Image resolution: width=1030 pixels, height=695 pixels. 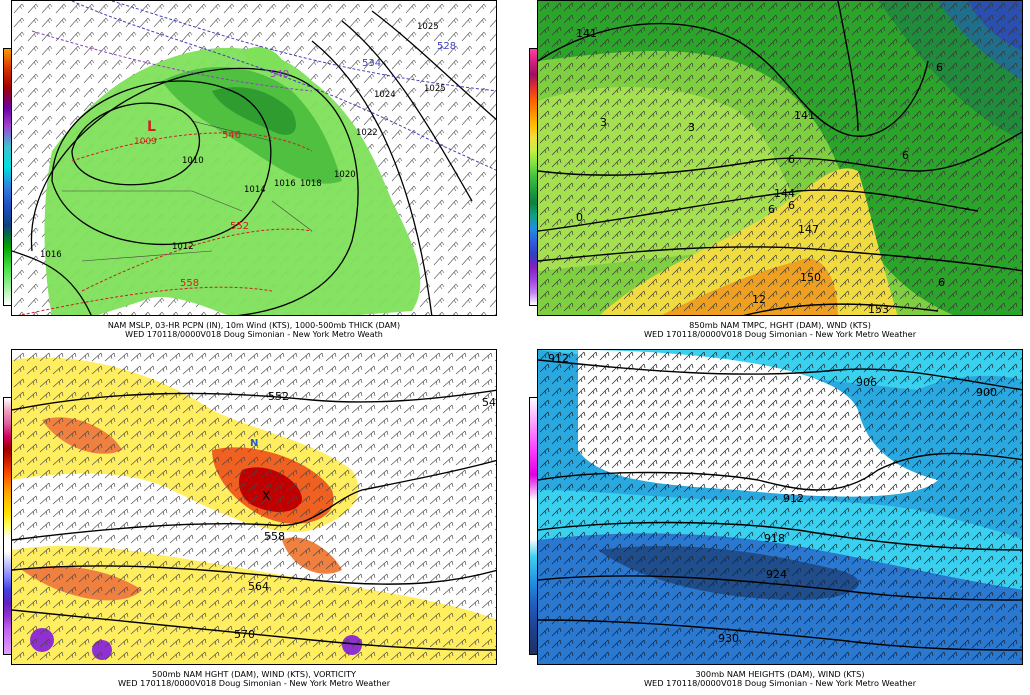 What do you see at coordinates (255, 190) in the screenshot?
I see `pressure-label: 1014` at bounding box center [255, 190].